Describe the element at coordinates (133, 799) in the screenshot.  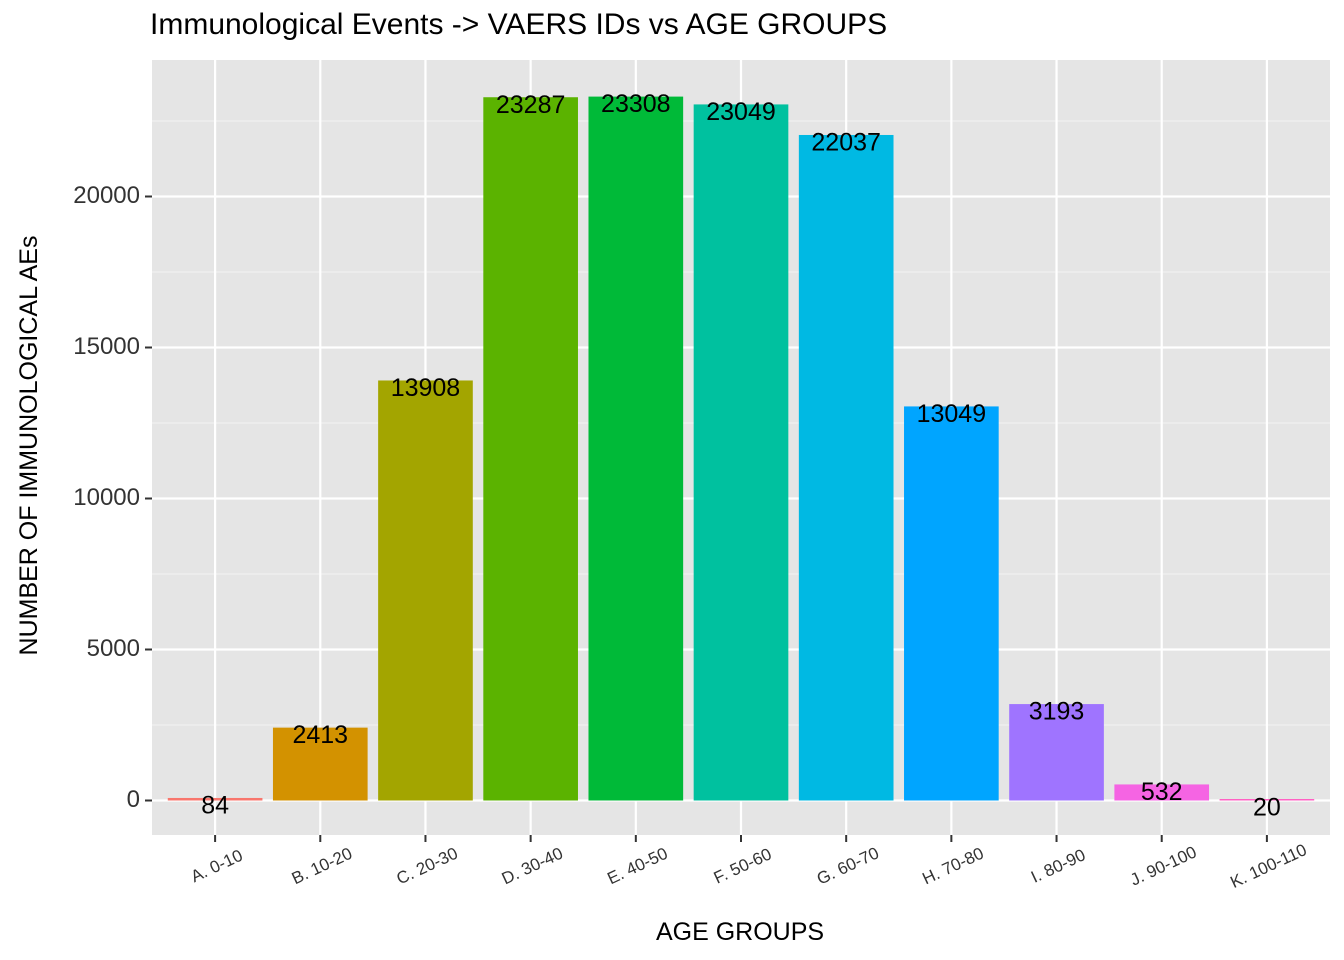
I see `y-tick-label: 0` at that location.